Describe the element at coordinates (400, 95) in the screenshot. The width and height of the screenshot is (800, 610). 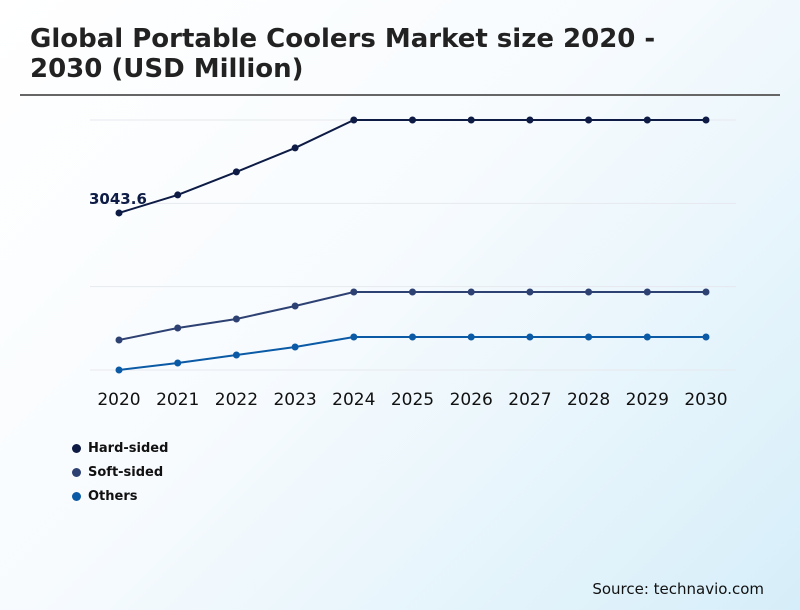
I see `title-divider` at that location.